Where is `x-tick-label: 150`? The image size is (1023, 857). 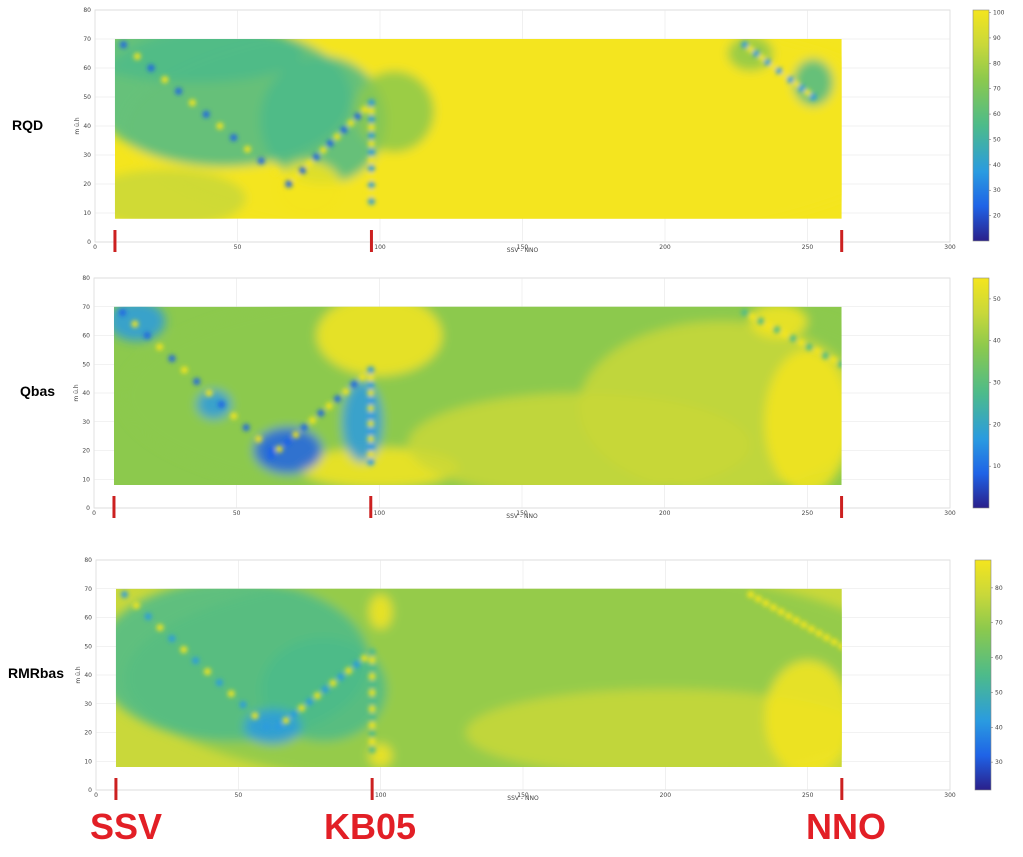 x-tick-label: 150 is located at coordinates (522, 513).